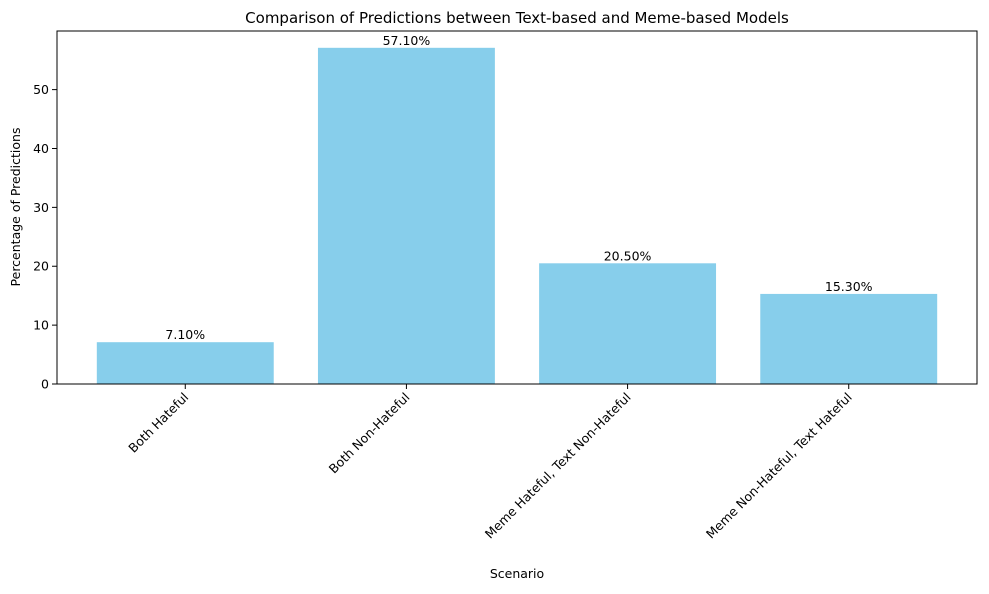  Describe the element at coordinates (41, 266) in the screenshot. I see `y-tick-label-2: 20` at that location.